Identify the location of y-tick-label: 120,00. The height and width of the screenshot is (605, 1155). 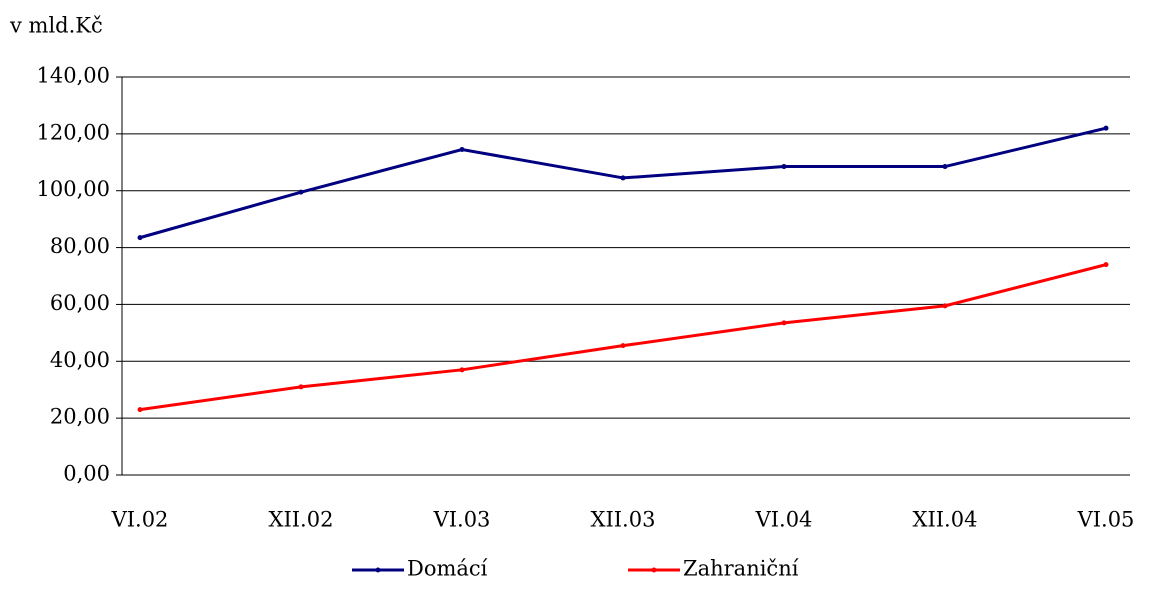
(73, 132).